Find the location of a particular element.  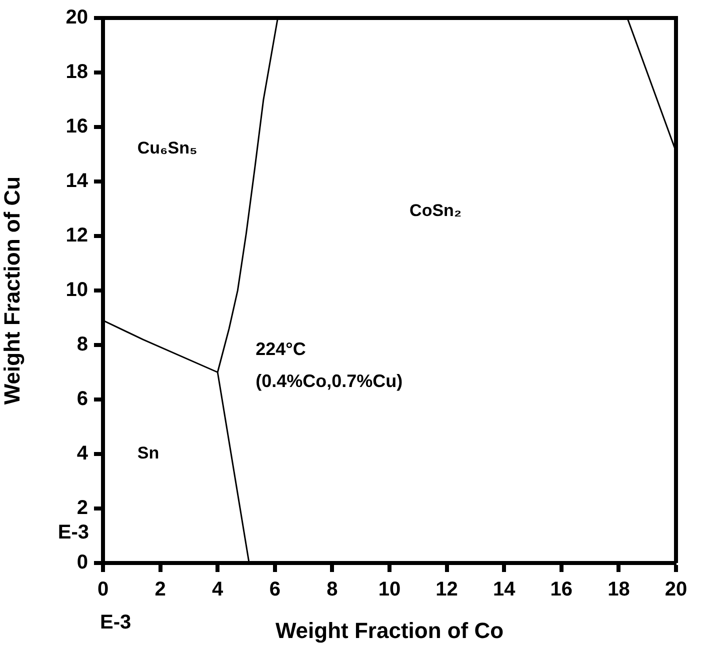

annotation: CoSn₂ is located at coordinates (436, 210).